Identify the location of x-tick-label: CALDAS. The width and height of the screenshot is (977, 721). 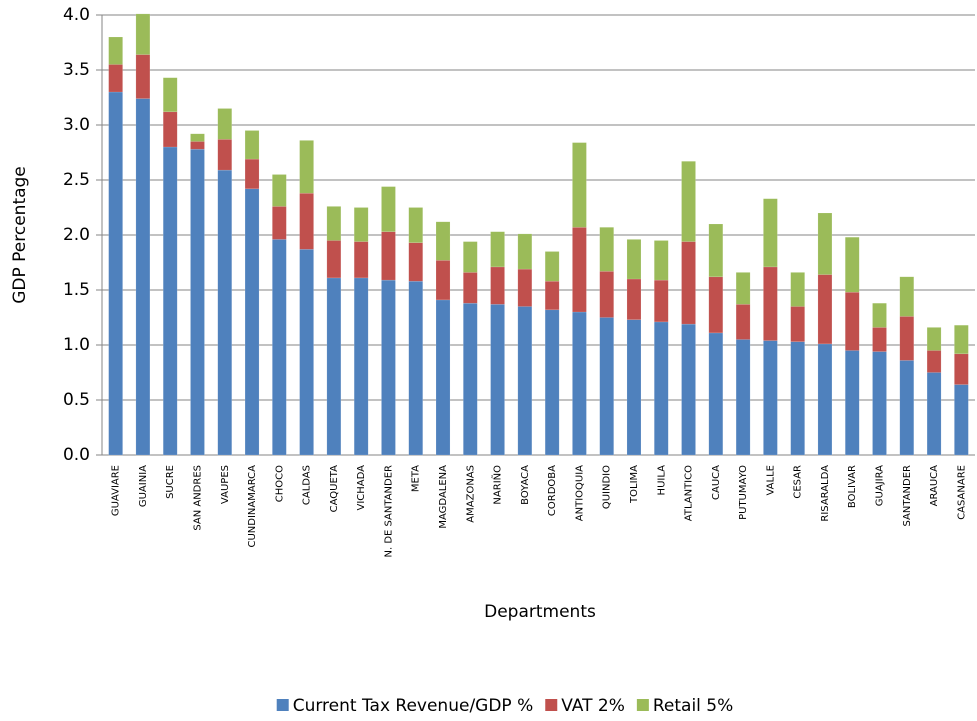
(307, 485).